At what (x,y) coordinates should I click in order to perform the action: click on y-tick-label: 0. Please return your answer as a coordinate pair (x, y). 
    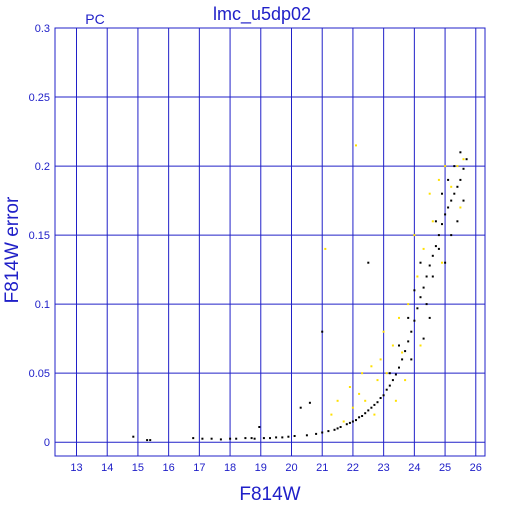
    Looking at the image, I should click on (47, 443).